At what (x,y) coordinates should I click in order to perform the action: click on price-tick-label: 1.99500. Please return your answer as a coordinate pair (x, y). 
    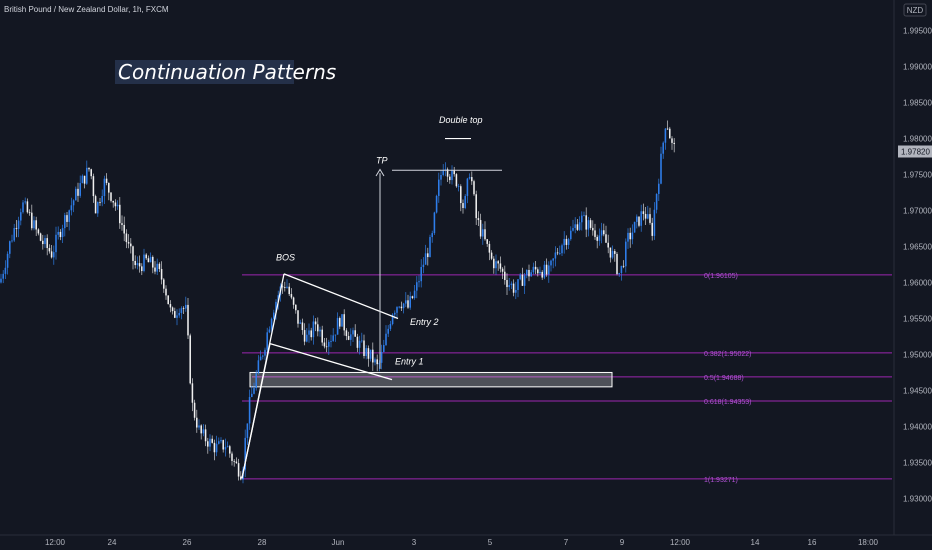
    Looking at the image, I should click on (917, 31).